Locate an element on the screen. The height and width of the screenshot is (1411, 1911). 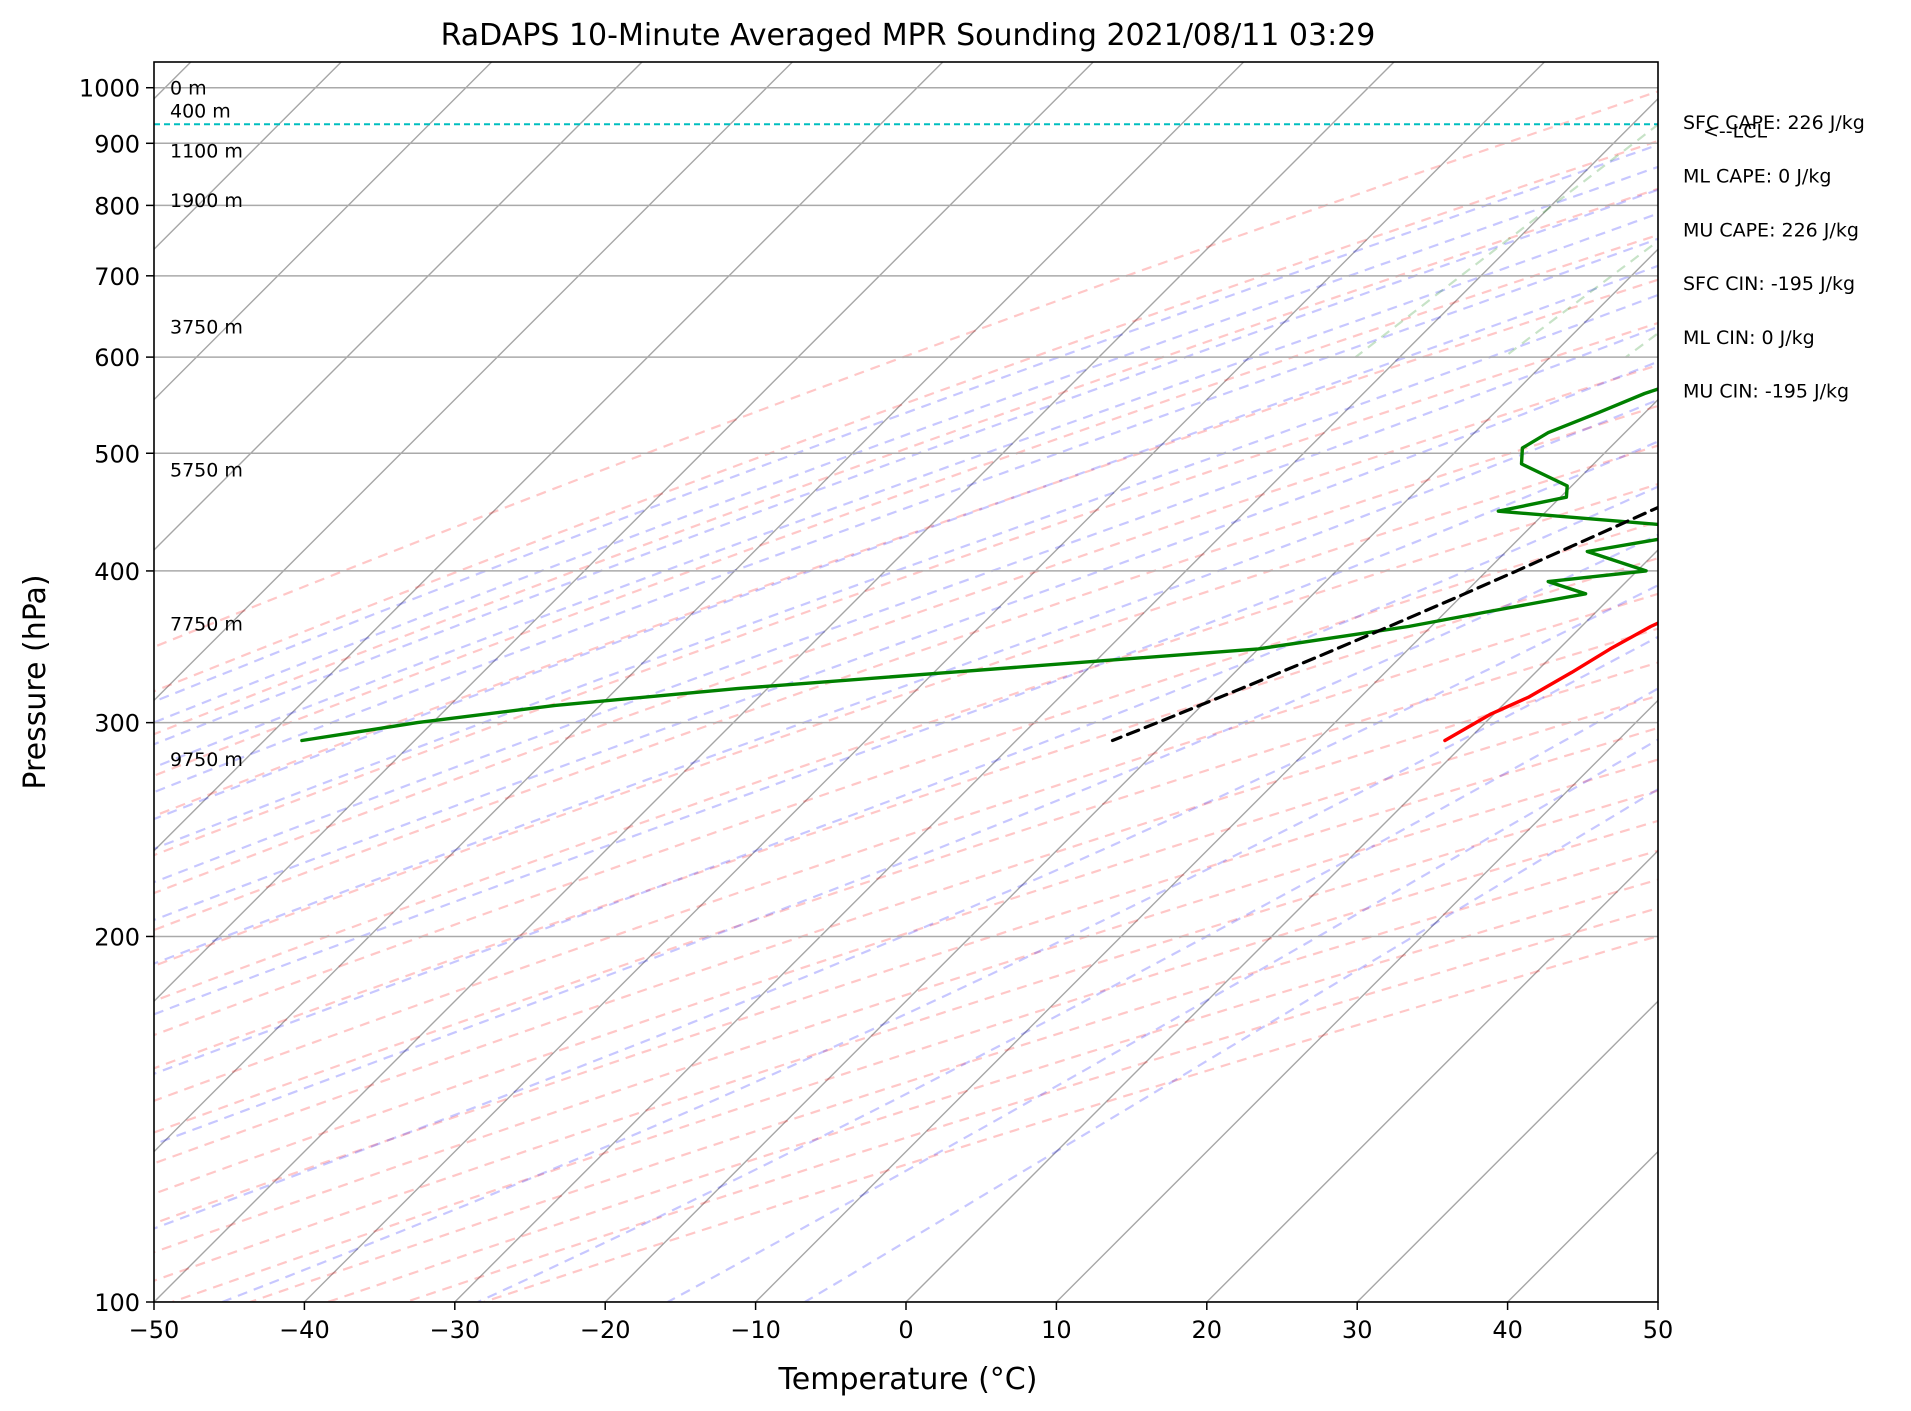
y-tick-label: 400 is located at coordinates (117, 572).